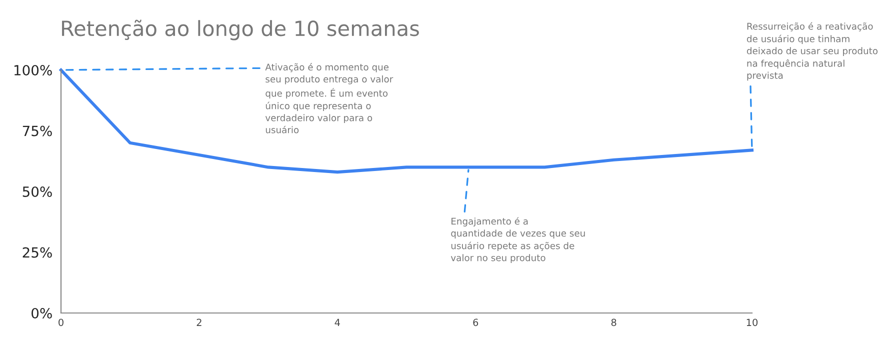  I want to click on y-tick-label: 25%, so click(37, 252).